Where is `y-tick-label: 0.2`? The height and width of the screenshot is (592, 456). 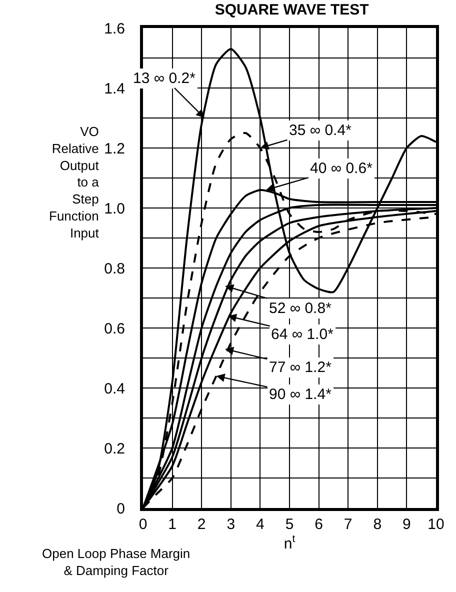 y-tick-label: 0.2 is located at coordinates (114, 449).